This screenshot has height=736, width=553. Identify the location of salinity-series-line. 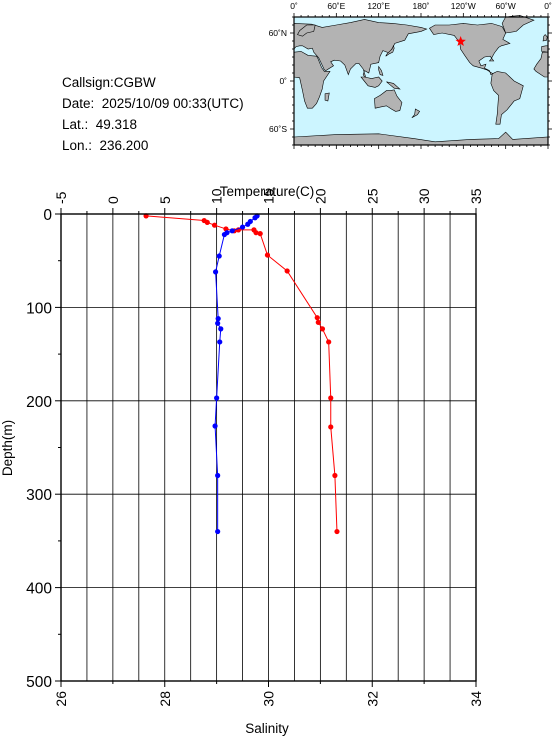
(236, 373).